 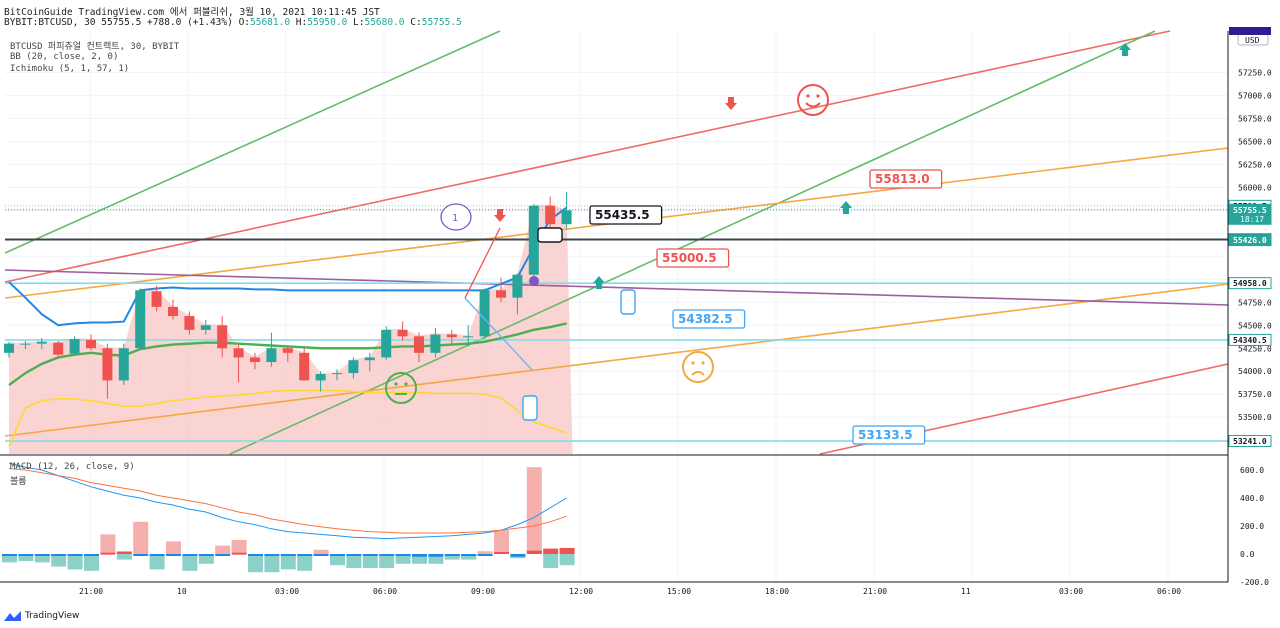 I want to click on open-value: 55681.0, so click(x=270, y=22).